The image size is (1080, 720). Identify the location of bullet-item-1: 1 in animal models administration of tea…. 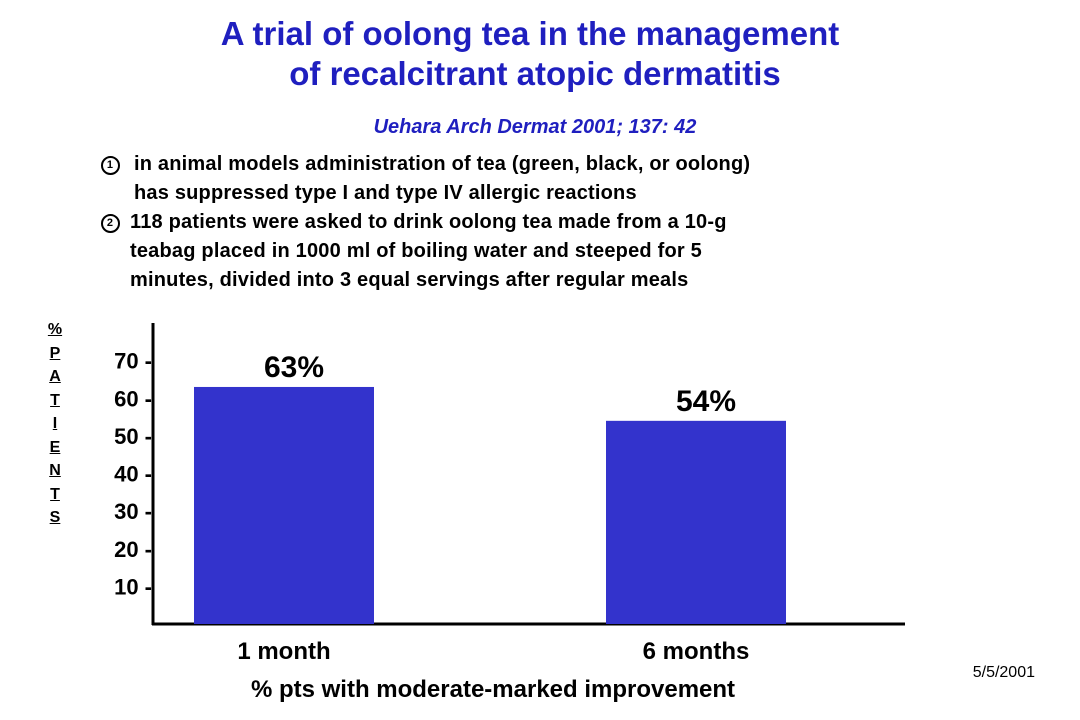
(580, 179).